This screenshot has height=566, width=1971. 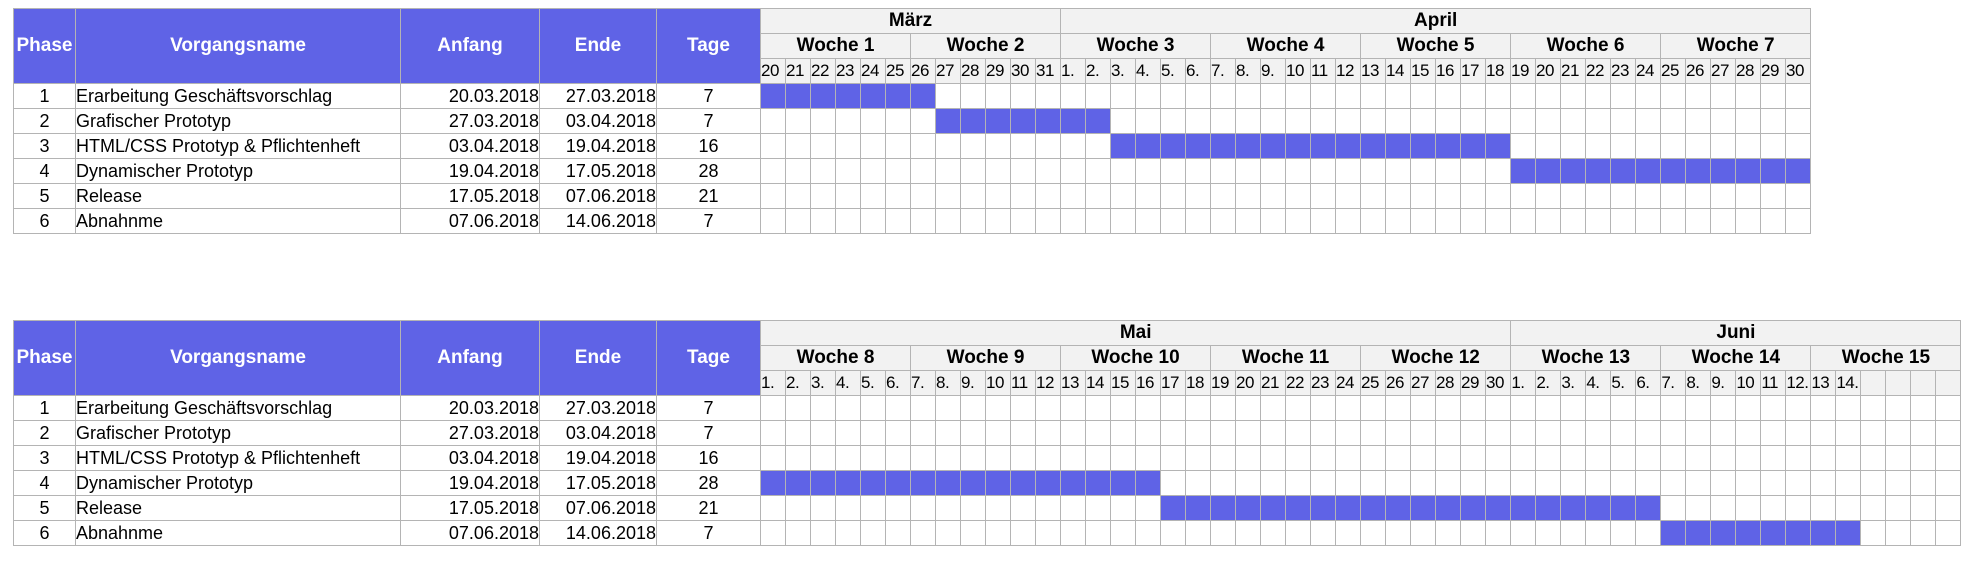 I want to click on day-cell: 2., so click(x=1098, y=71).